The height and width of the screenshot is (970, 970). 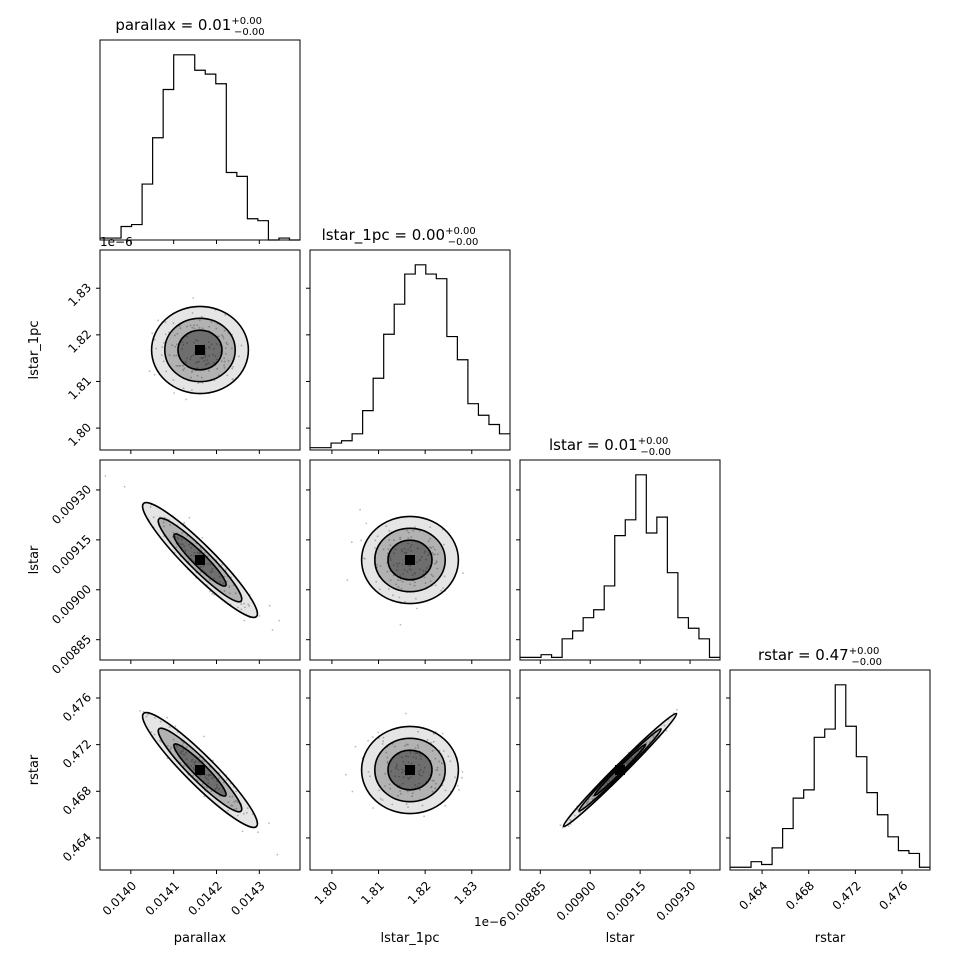 What do you see at coordinates (490, 922) in the screenshot?
I see `x-offset-text: 1e−6` at bounding box center [490, 922].